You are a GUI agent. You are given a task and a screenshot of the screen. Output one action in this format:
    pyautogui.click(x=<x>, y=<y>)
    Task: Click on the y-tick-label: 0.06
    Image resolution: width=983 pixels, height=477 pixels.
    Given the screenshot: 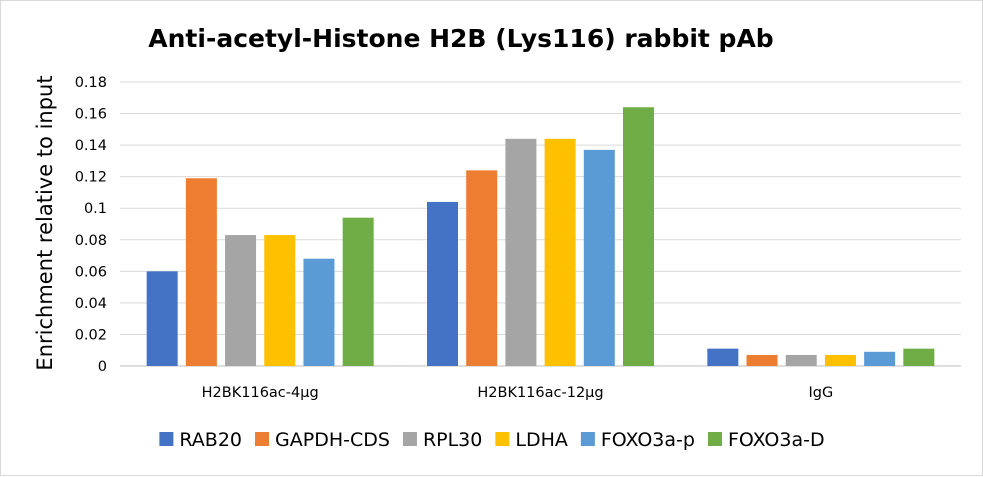 What is the action you would take?
    pyautogui.click(x=91, y=272)
    